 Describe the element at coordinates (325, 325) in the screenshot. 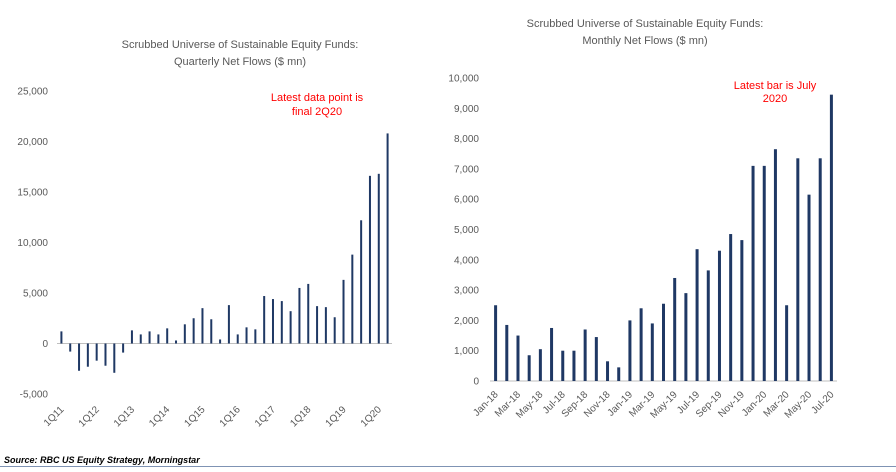

I see `left-chart-bar-3Q18` at that location.